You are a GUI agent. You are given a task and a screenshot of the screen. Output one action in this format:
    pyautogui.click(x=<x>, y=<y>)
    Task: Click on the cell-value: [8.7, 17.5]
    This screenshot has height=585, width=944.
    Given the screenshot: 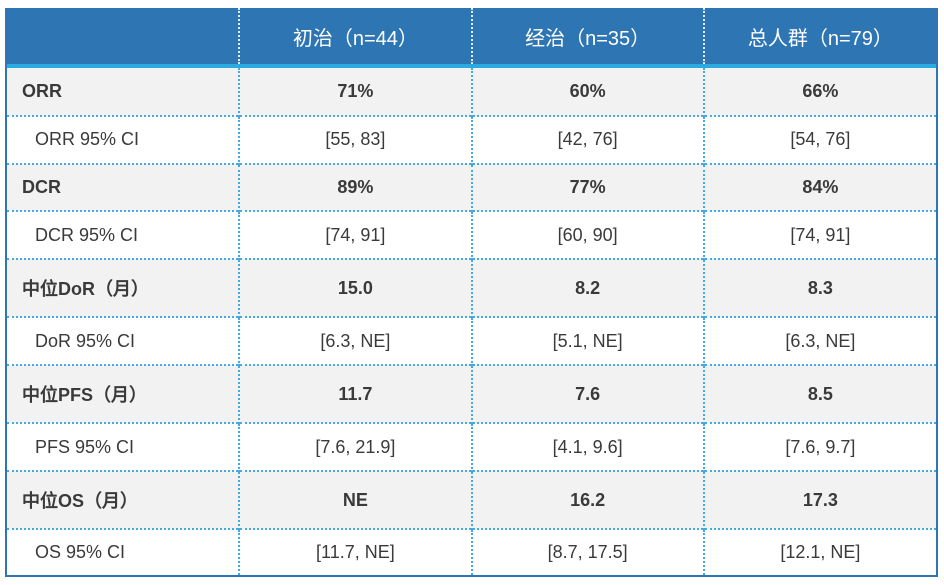 What is the action you would take?
    pyautogui.click(x=587, y=551)
    